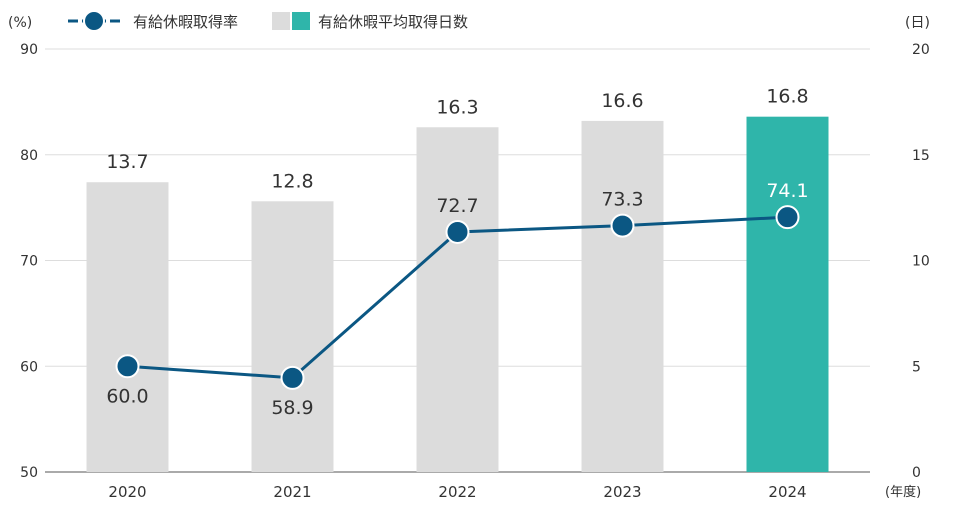 This screenshot has height=520, width=960. Describe the element at coordinates (457, 299) in the screenshot. I see `bar-2022` at that location.